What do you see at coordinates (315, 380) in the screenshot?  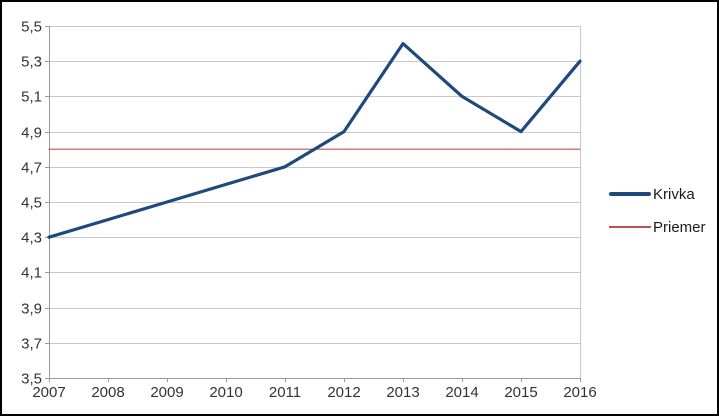 I see `x-axis-ticks` at bounding box center [315, 380].